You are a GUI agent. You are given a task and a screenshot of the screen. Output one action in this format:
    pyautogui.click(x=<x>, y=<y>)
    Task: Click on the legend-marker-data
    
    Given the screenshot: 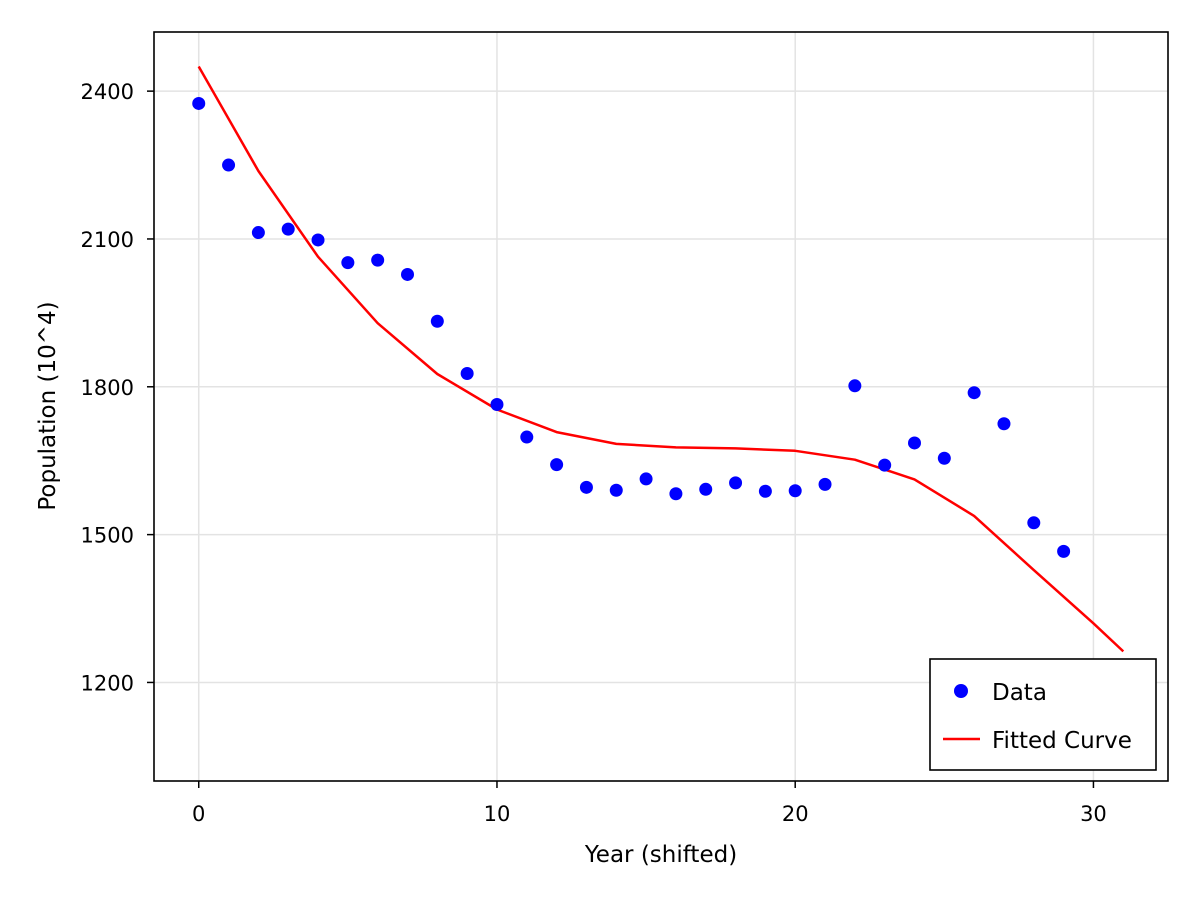 What is the action you would take?
    pyautogui.click(x=961, y=691)
    